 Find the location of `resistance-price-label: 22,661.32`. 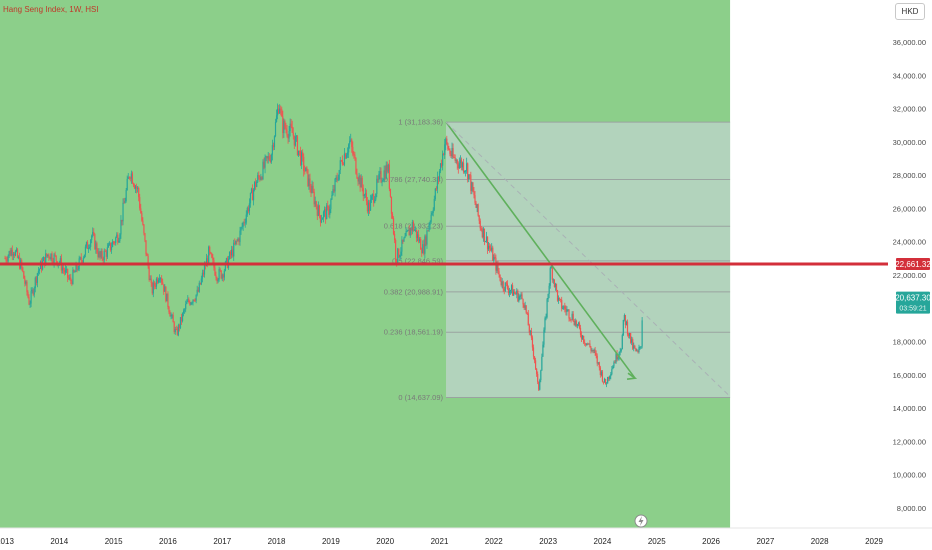

resistance-price-label: 22,661.32 is located at coordinates (913, 264).